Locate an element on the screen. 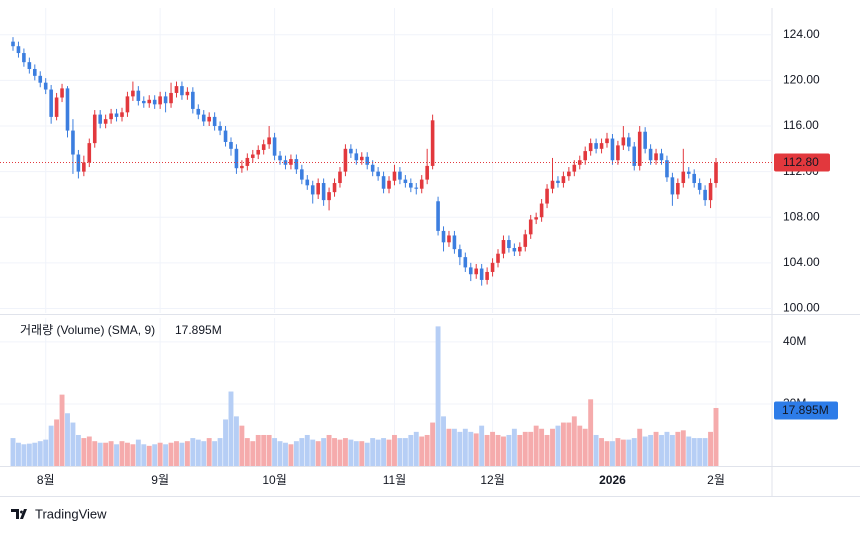 The height and width of the screenshot is (534, 860). x-tick-label: 2026 is located at coordinates (612, 480).